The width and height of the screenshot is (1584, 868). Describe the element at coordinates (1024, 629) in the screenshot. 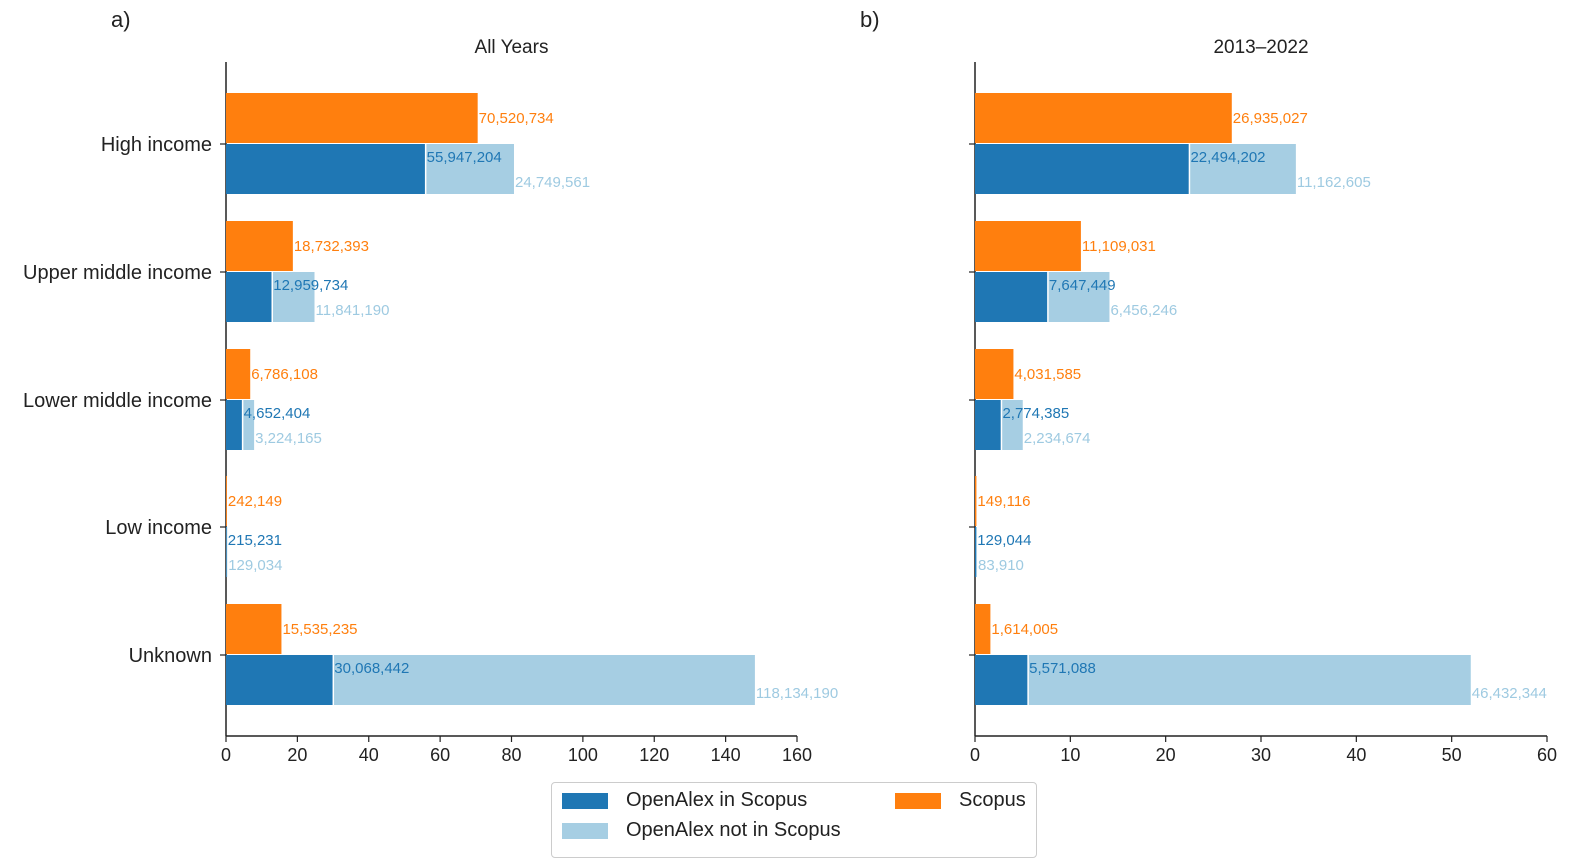

I see `bar-label-scopus: 1,614,005` at that location.